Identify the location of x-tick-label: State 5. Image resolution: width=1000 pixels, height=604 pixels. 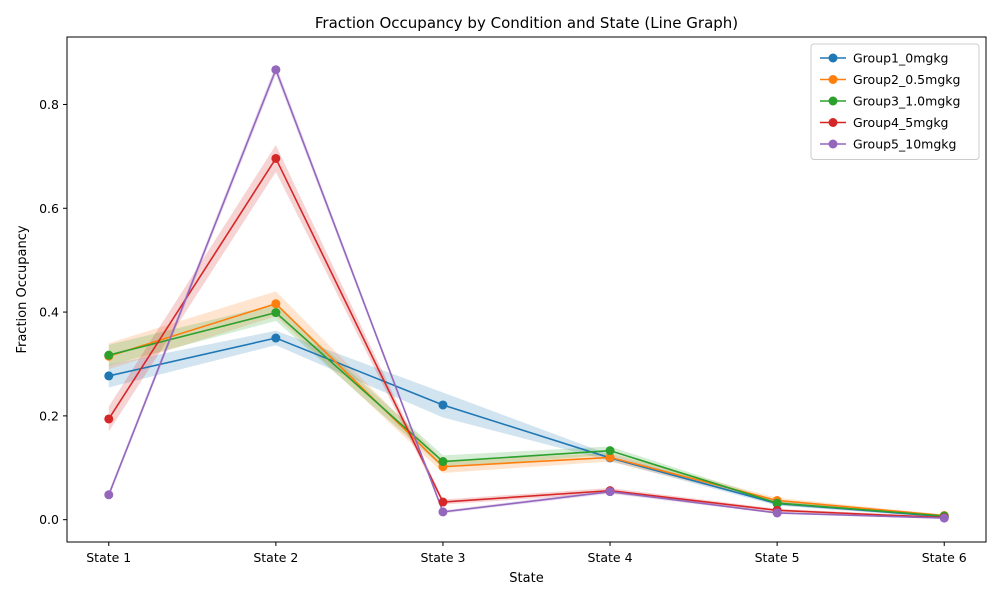
(777, 557).